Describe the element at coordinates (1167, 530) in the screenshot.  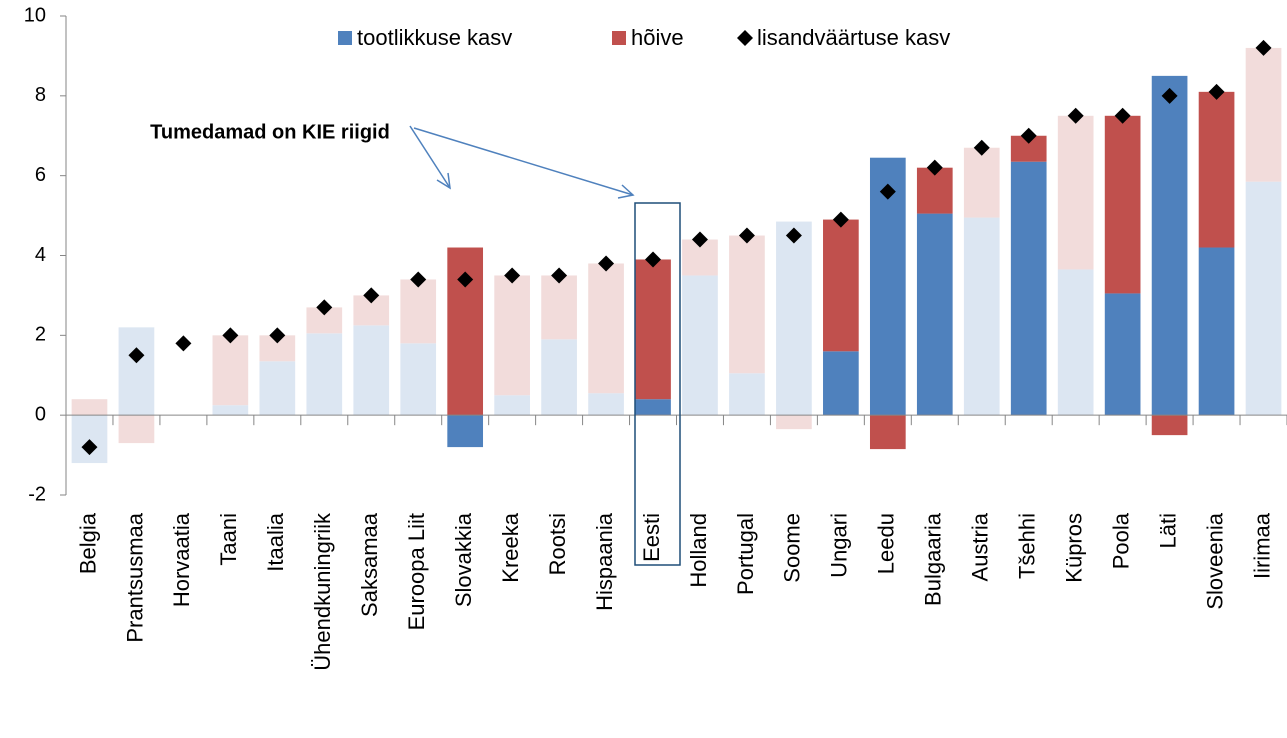
I see `x-tick-label: Läti` at that location.